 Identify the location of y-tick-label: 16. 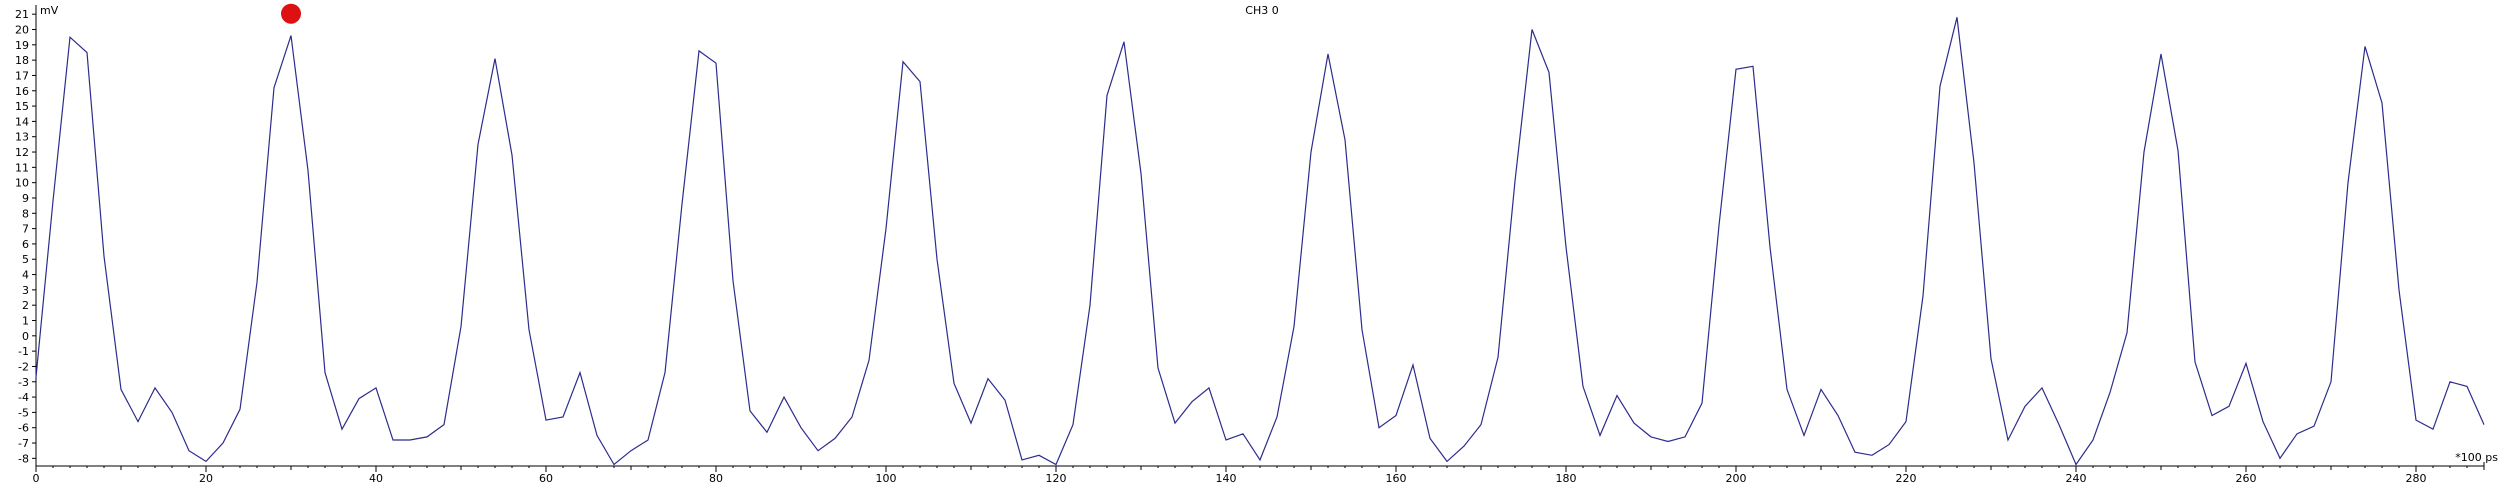
(22, 91).